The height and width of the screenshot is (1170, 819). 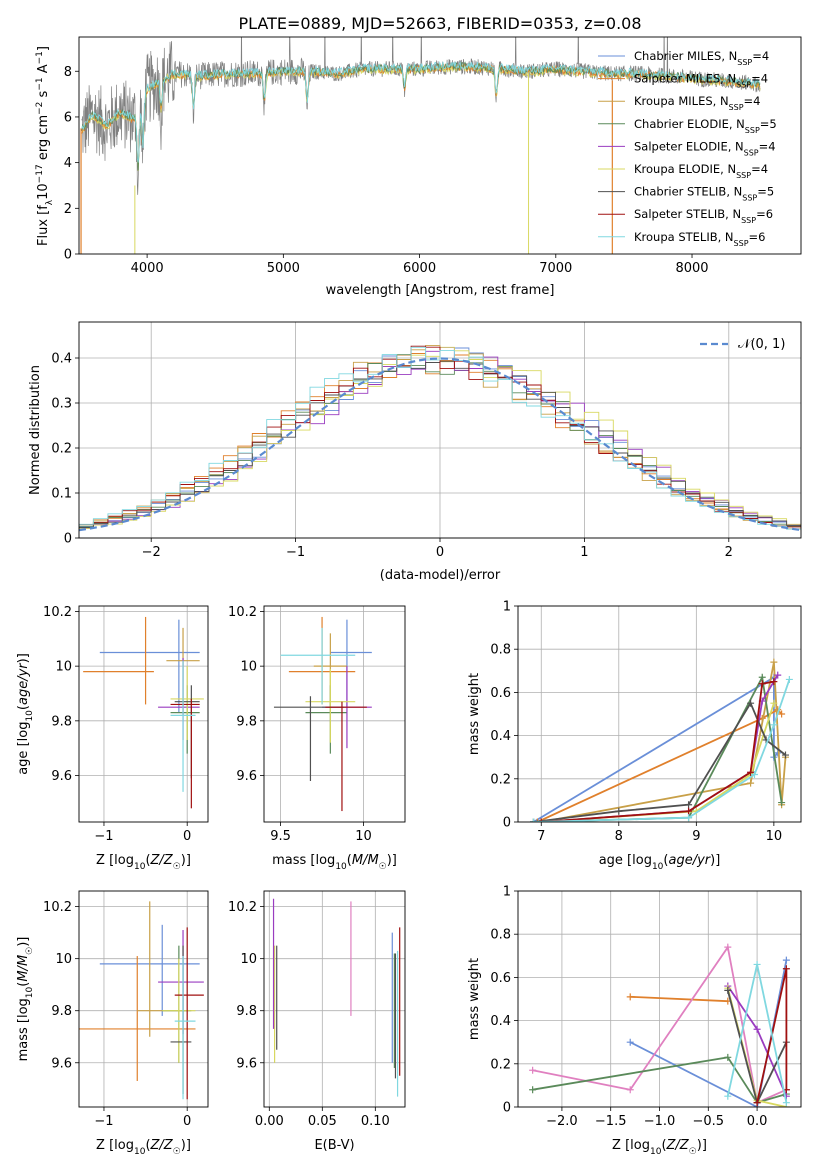 I want to click on x-tick-label: −0.5, so click(x=709, y=1121).